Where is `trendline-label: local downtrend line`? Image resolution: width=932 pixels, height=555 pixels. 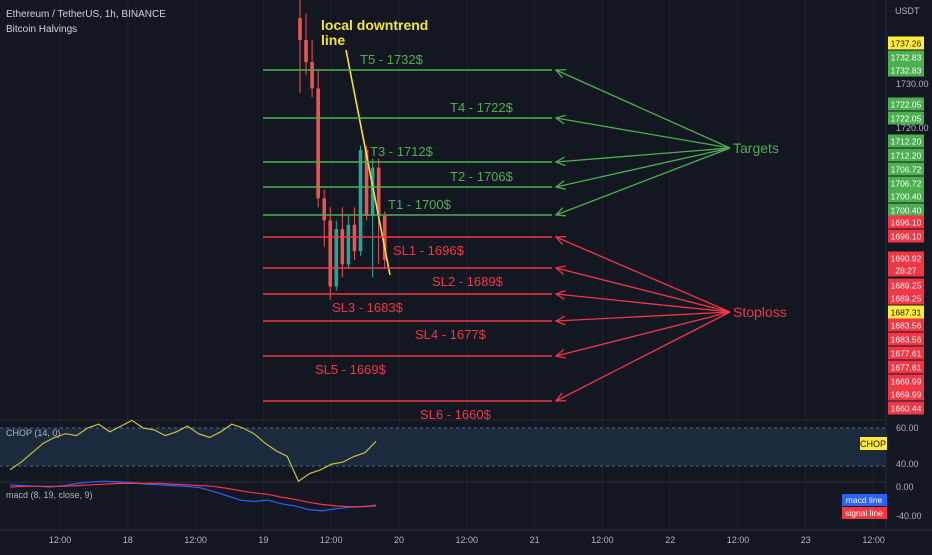
trendline-label: local downtrend line is located at coordinates (376, 32).